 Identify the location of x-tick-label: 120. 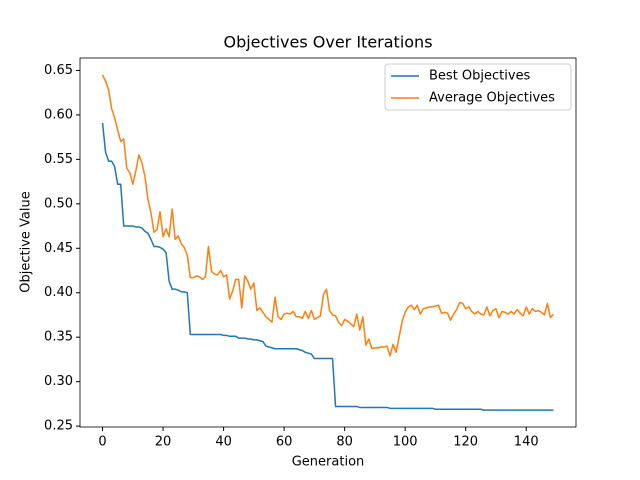
(465, 442).